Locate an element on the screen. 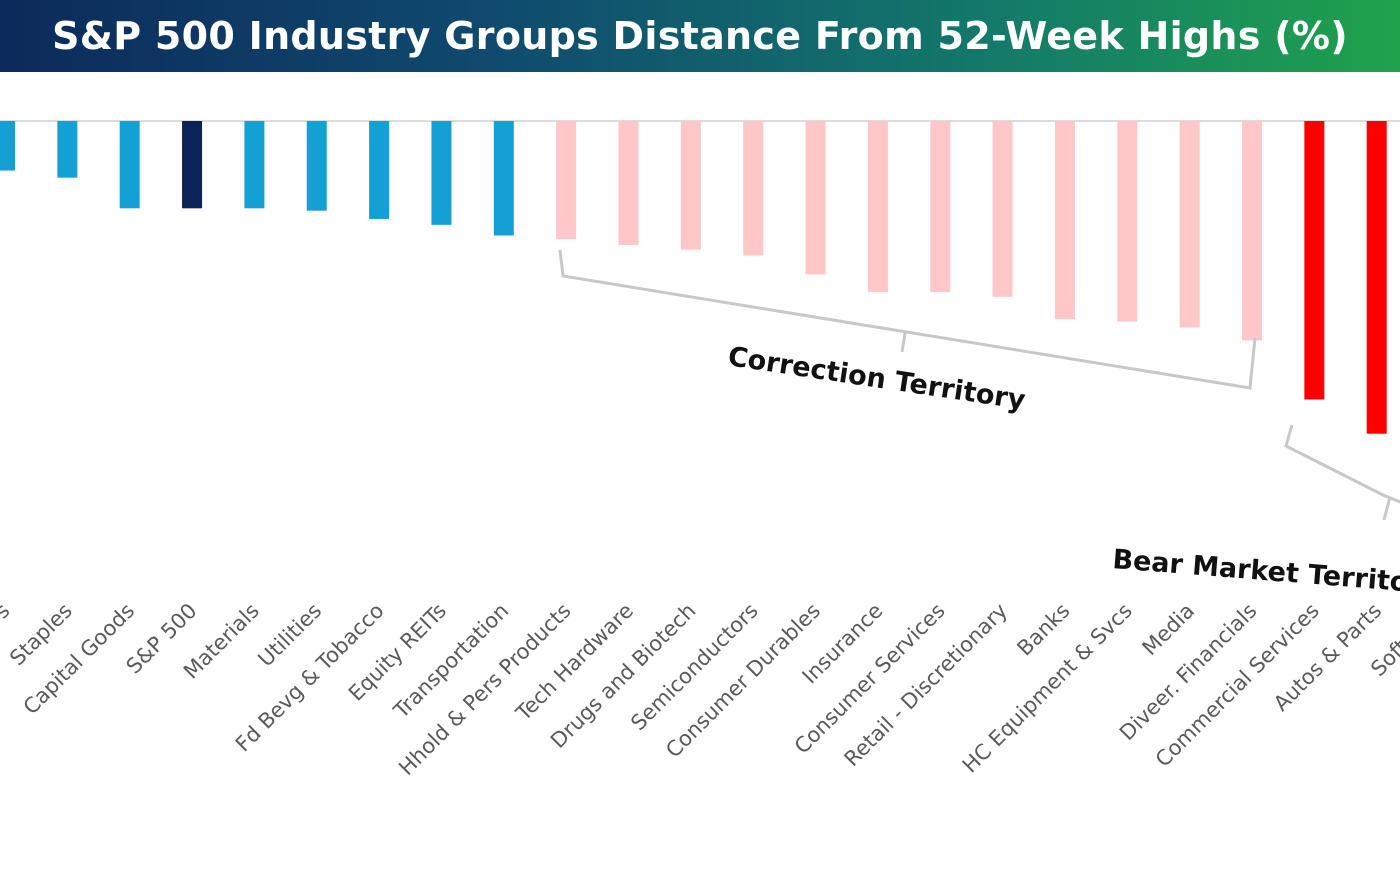 This screenshot has width=1400, height=874. correction-territory-label: Correction Territory is located at coordinates (877, 378).